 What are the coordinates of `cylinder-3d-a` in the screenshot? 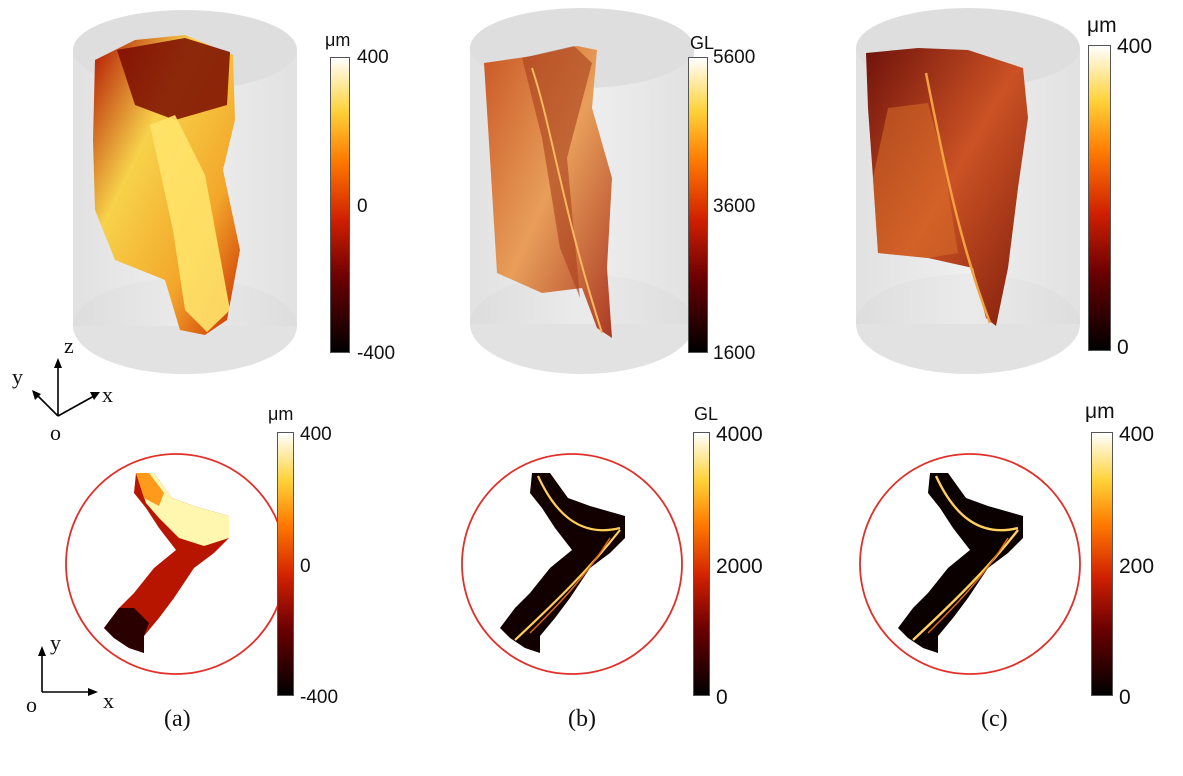 It's located at (185, 192).